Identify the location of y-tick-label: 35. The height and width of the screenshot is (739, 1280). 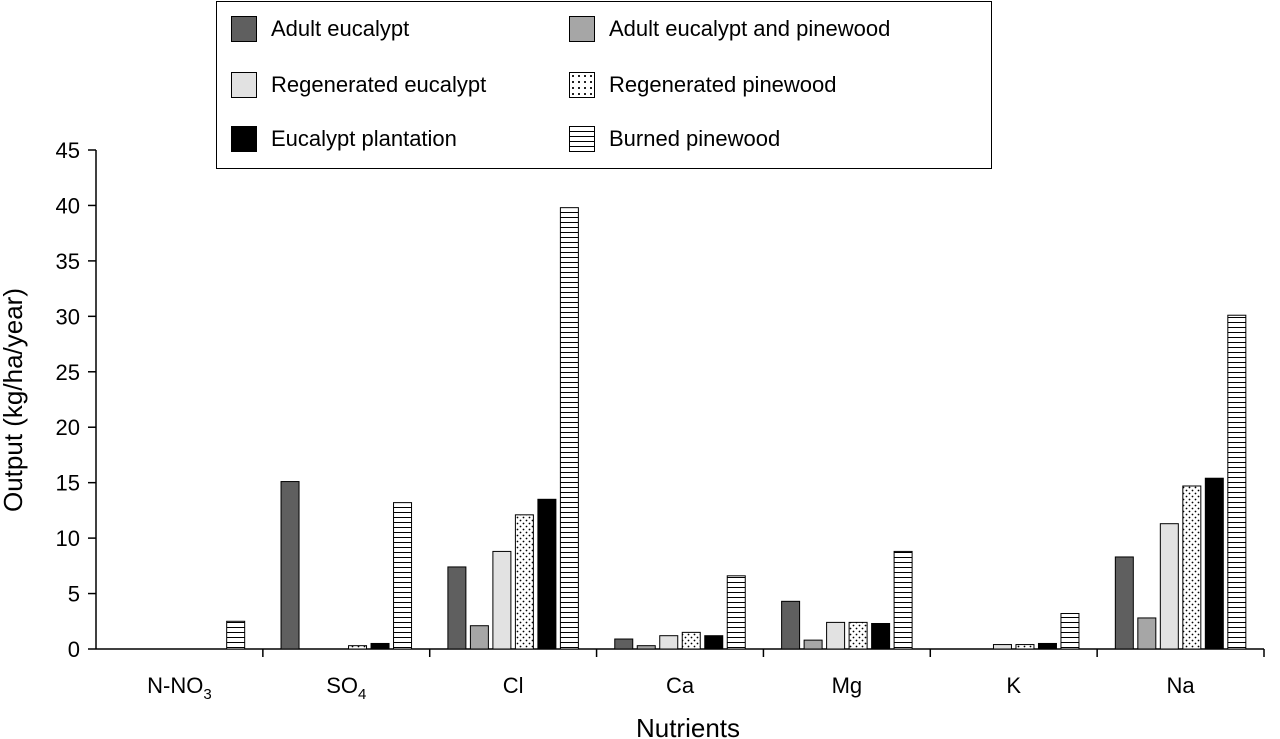
(68, 261).